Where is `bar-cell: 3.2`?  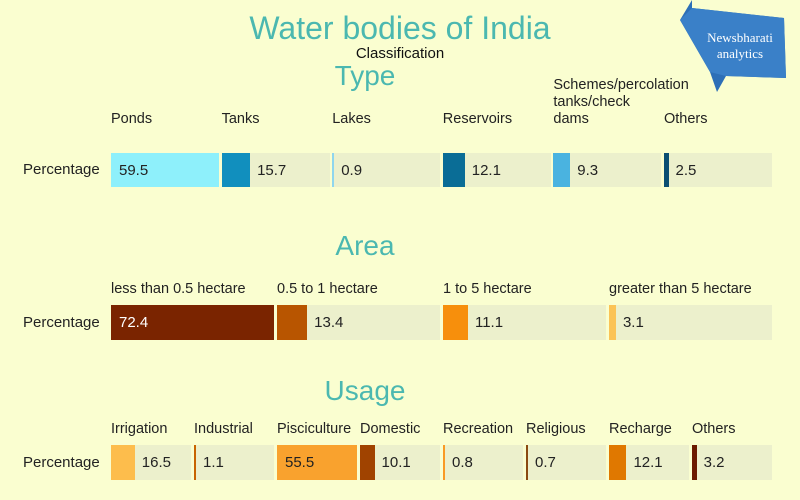
bar-cell: 3.2 is located at coordinates (732, 462).